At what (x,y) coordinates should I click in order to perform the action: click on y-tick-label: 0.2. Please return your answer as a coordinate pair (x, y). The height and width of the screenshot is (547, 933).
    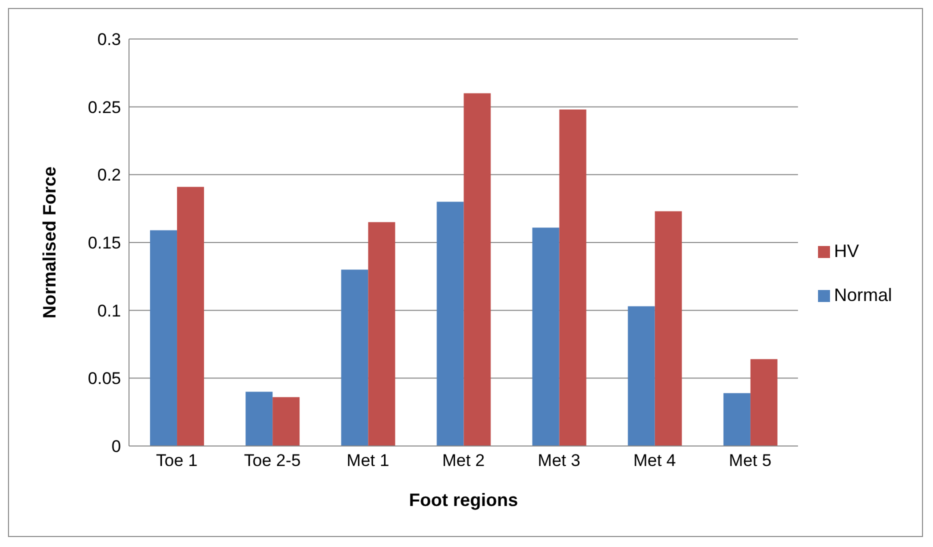
    Looking at the image, I should click on (109, 175).